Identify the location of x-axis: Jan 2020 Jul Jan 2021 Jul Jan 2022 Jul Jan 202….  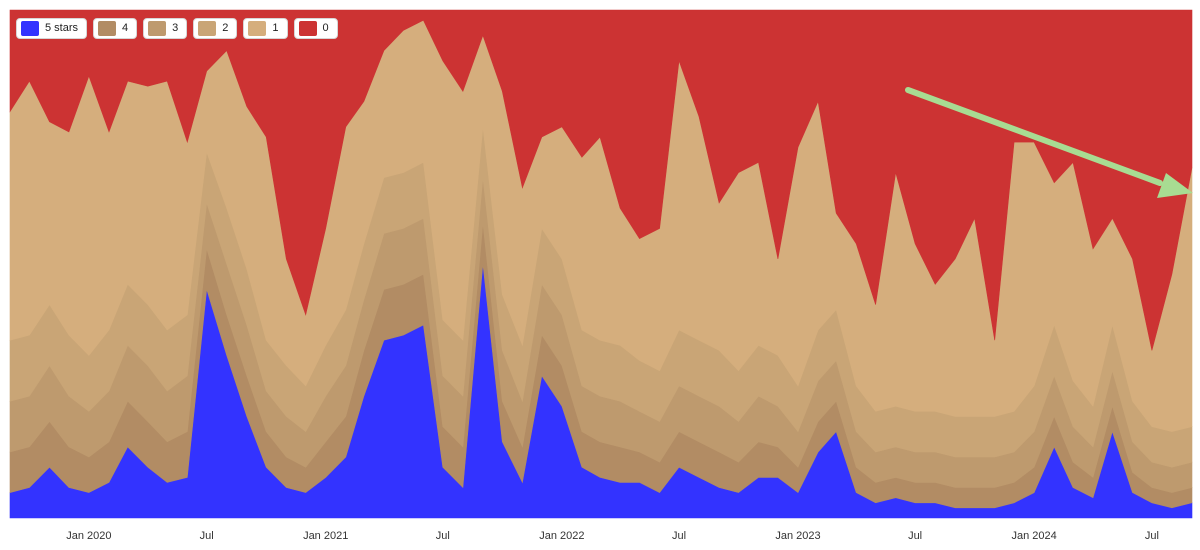
(612, 536).